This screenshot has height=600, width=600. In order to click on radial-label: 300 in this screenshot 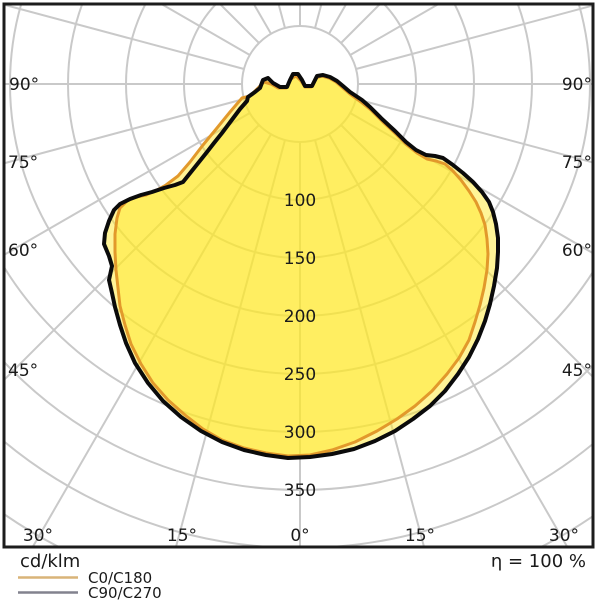, I will do `click(300, 433)`.